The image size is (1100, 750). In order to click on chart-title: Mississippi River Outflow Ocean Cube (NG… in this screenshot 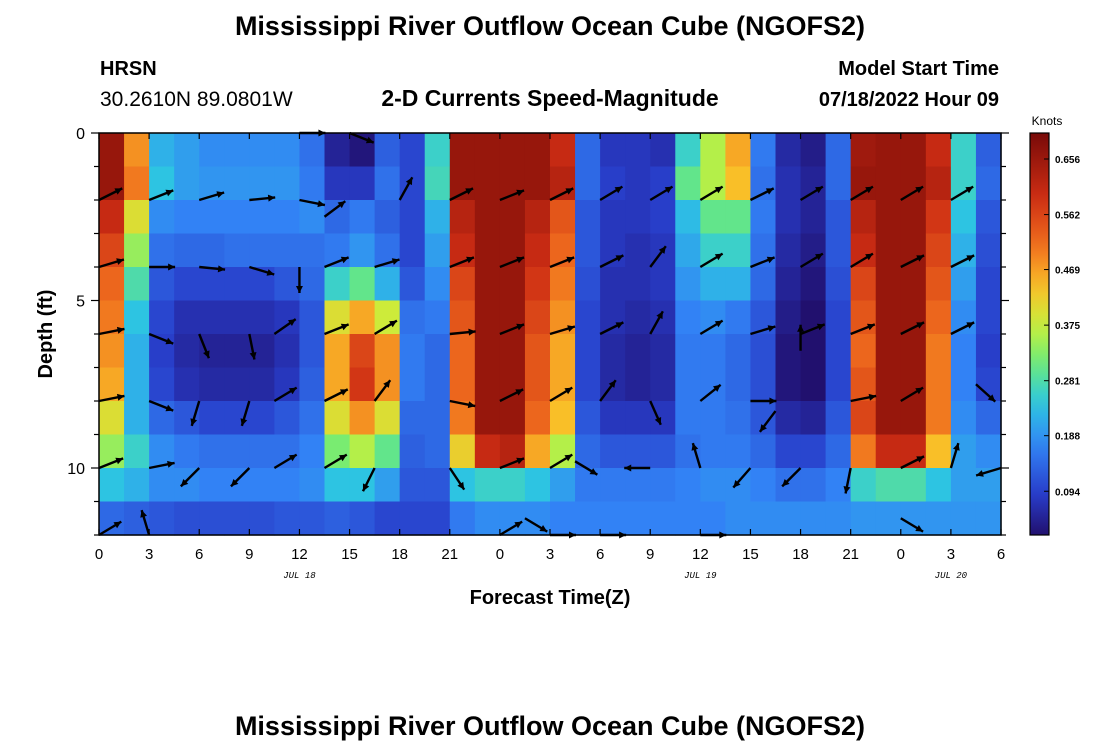, I will do `click(550, 26)`.